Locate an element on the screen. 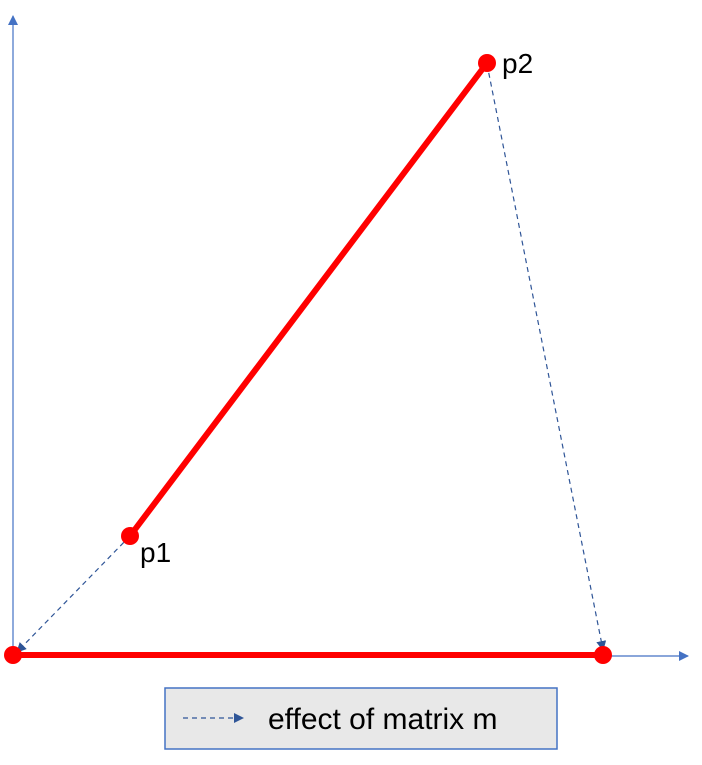  point-transformed-p2 is located at coordinates (603, 655).